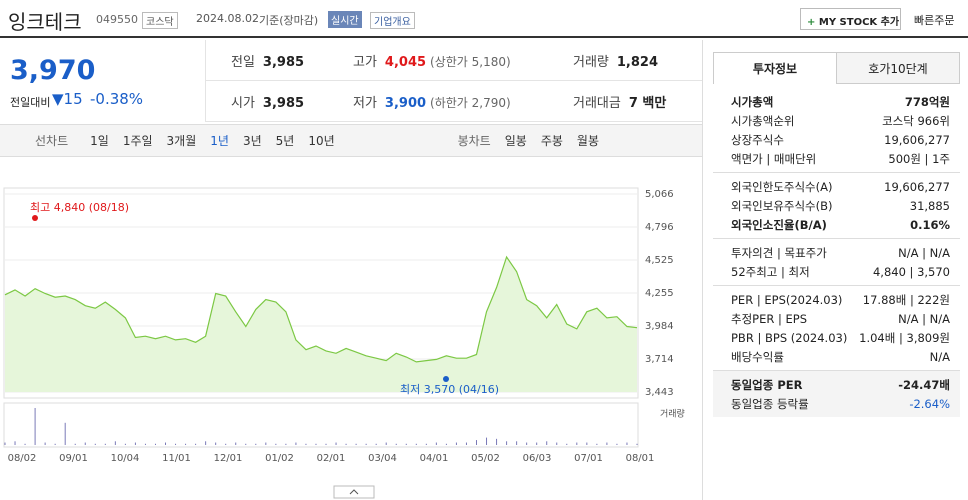 The height and width of the screenshot is (500, 968). What do you see at coordinates (659, 326) in the screenshot?
I see `y-tick-label: 3,984` at bounding box center [659, 326].